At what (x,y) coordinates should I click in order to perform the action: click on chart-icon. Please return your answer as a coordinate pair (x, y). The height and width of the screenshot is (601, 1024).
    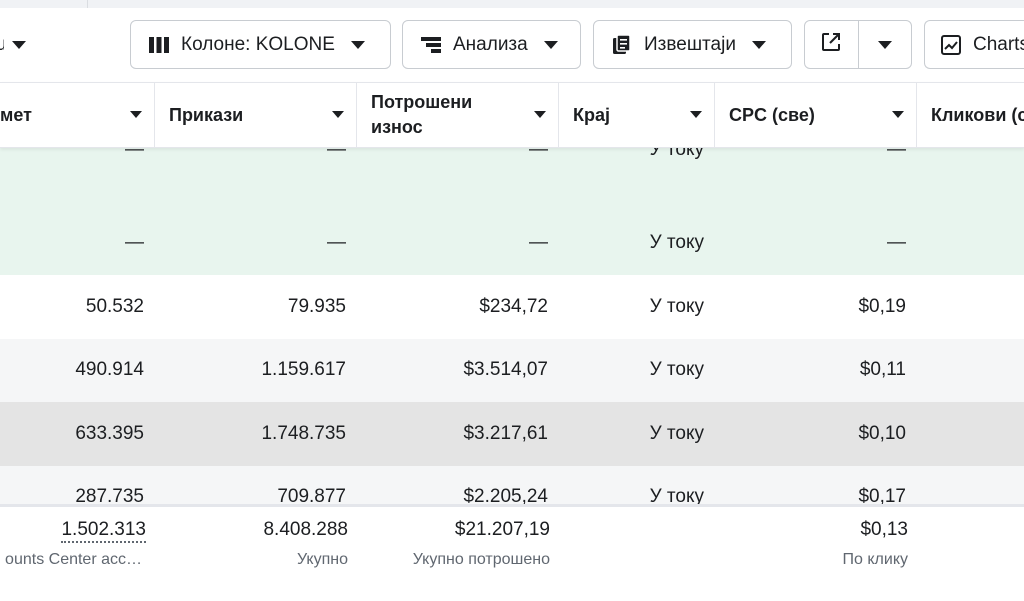
    Looking at the image, I should click on (951, 45).